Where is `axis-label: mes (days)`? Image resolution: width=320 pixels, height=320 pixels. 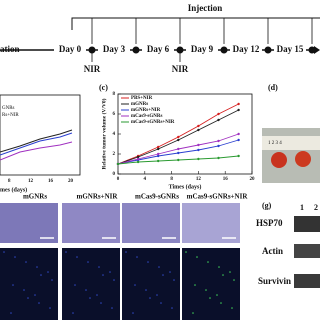
axis-label: mes (days) is located at coordinates (13, 189).